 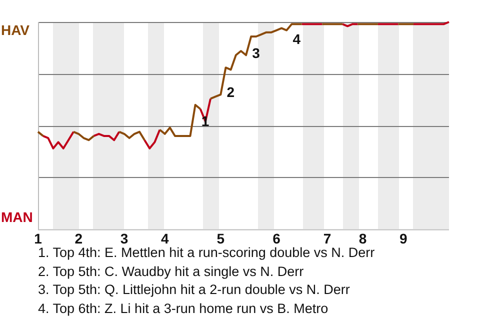 What do you see at coordinates (362, 238) in the screenshot?
I see `x-tick-label: 8` at bounding box center [362, 238].